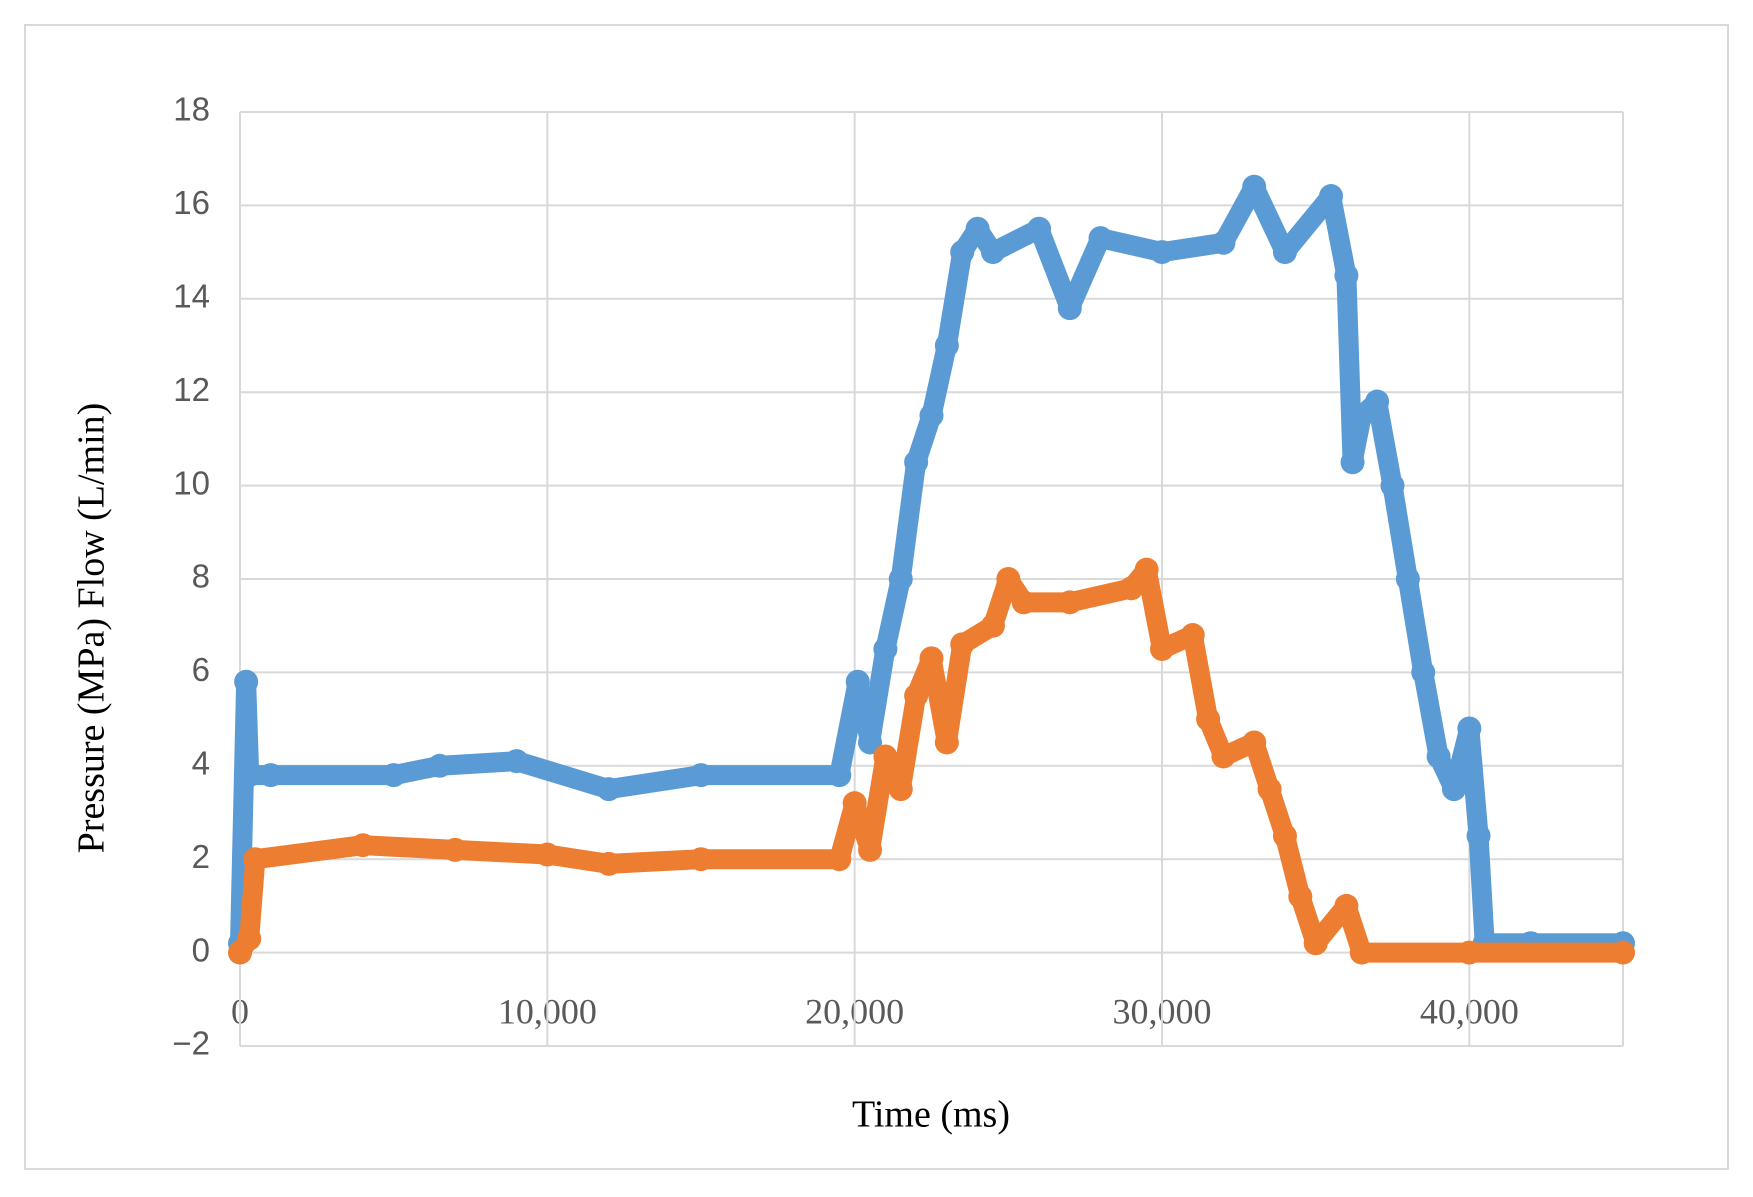 The height and width of the screenshot is (1197, 1753). What do you see at coordinates (191, 389) in the screenshot?
I see `y-tick-label: 12` at bounding box center [191, 389].